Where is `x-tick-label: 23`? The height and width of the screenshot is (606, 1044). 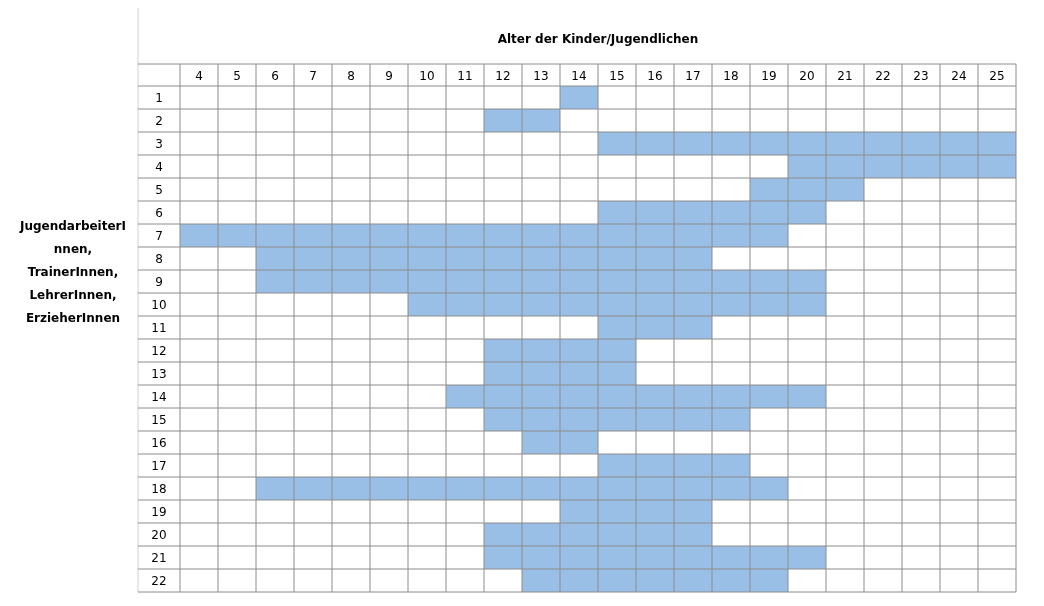
x-tick-label: 23 is located at coordinates (921, 76).